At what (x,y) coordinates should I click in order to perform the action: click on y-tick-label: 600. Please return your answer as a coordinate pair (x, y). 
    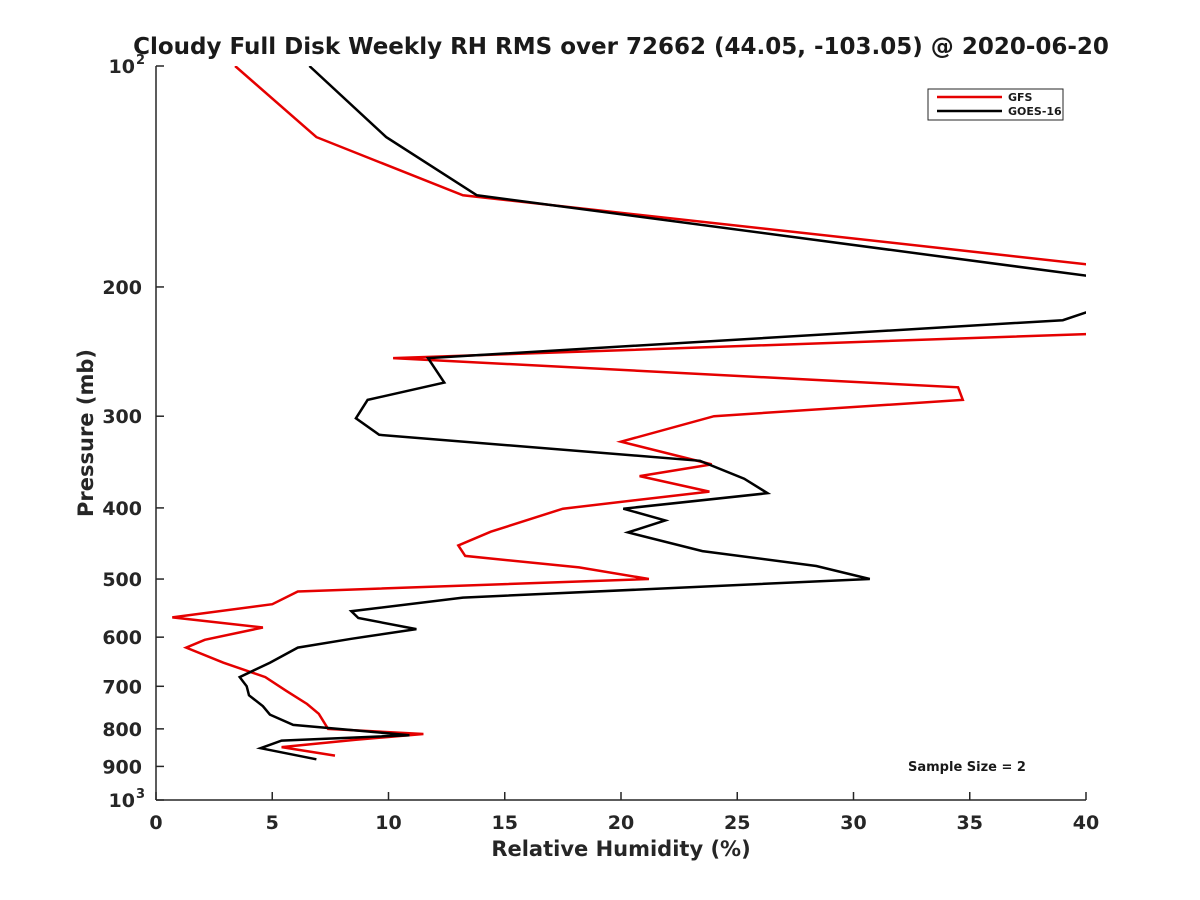
    Looking at the image, I should click on (122, 638).